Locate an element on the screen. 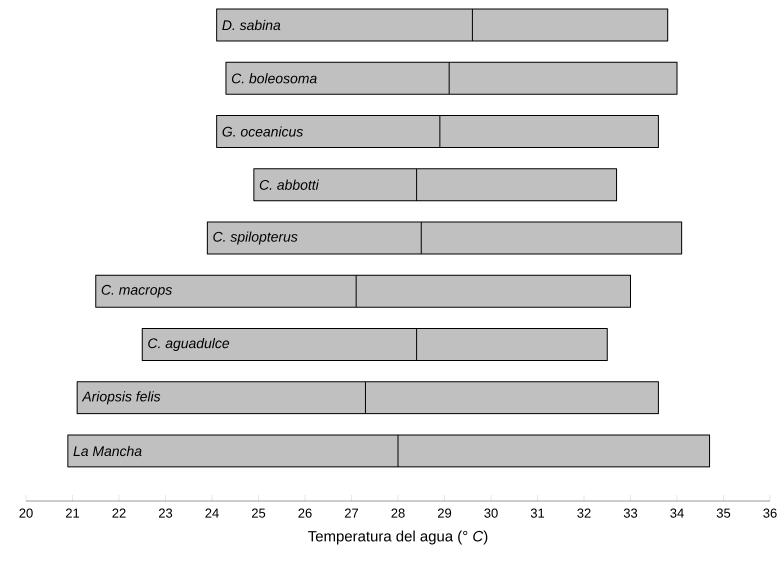  x-tick-label: 23 is located at coordinates (165, 513).